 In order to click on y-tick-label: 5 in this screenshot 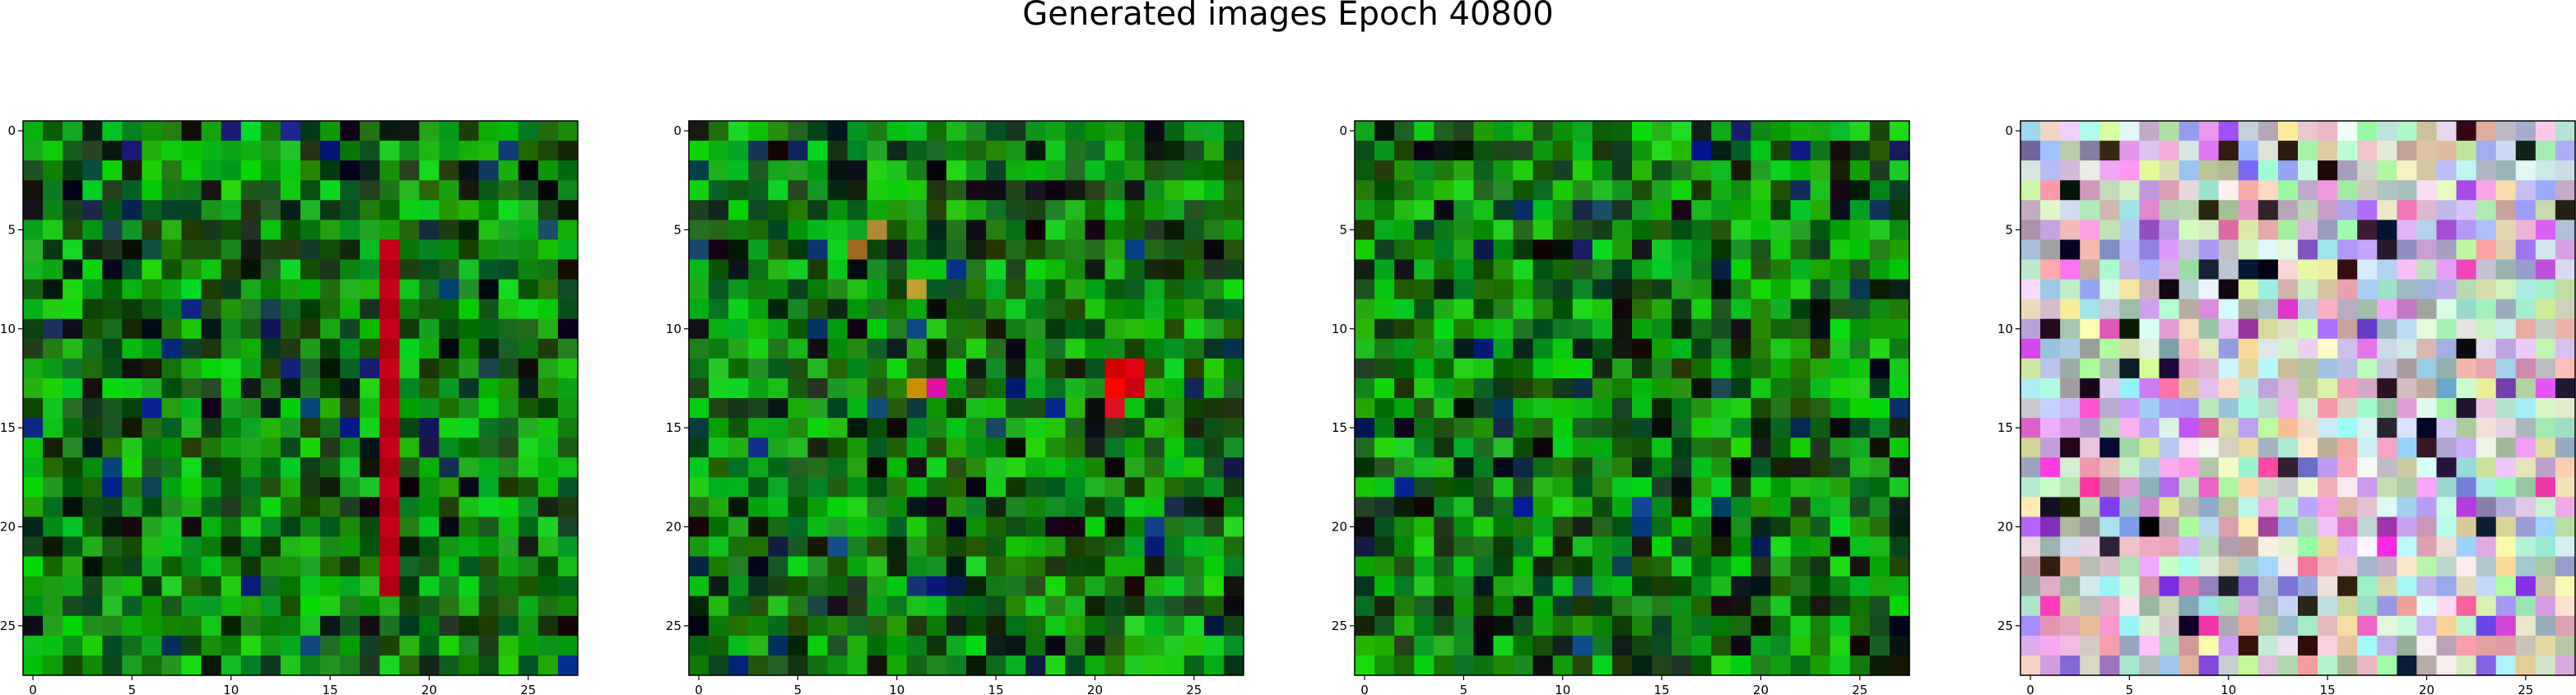, I will do `click(1343, 229)`.